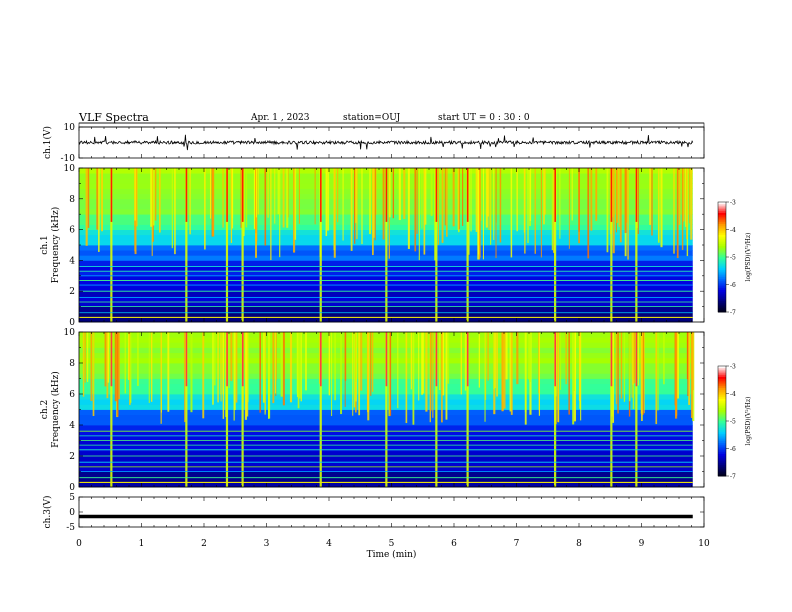  What do you see at coordinates (72, 200) in the screenshot?
I see `y-tick-label: 8` at bounding box center [72, 200].